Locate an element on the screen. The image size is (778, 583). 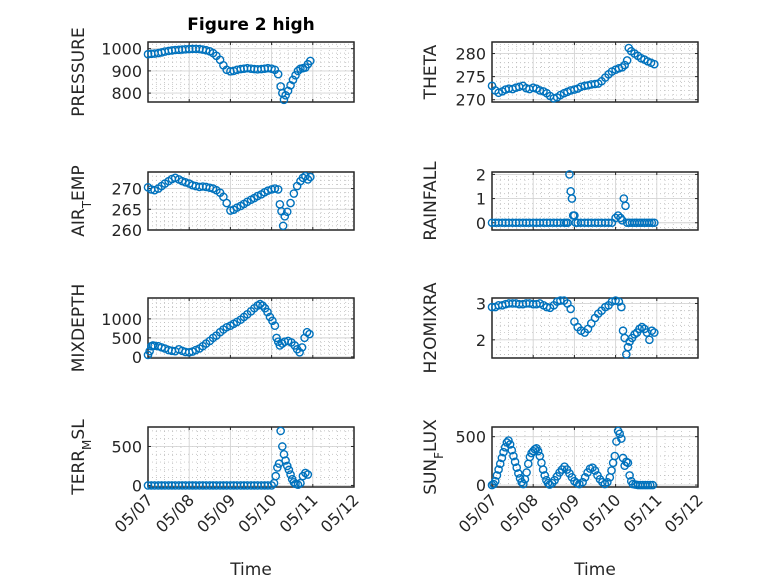
x-axis-label-left: Time is located at coordinates (250, 570).